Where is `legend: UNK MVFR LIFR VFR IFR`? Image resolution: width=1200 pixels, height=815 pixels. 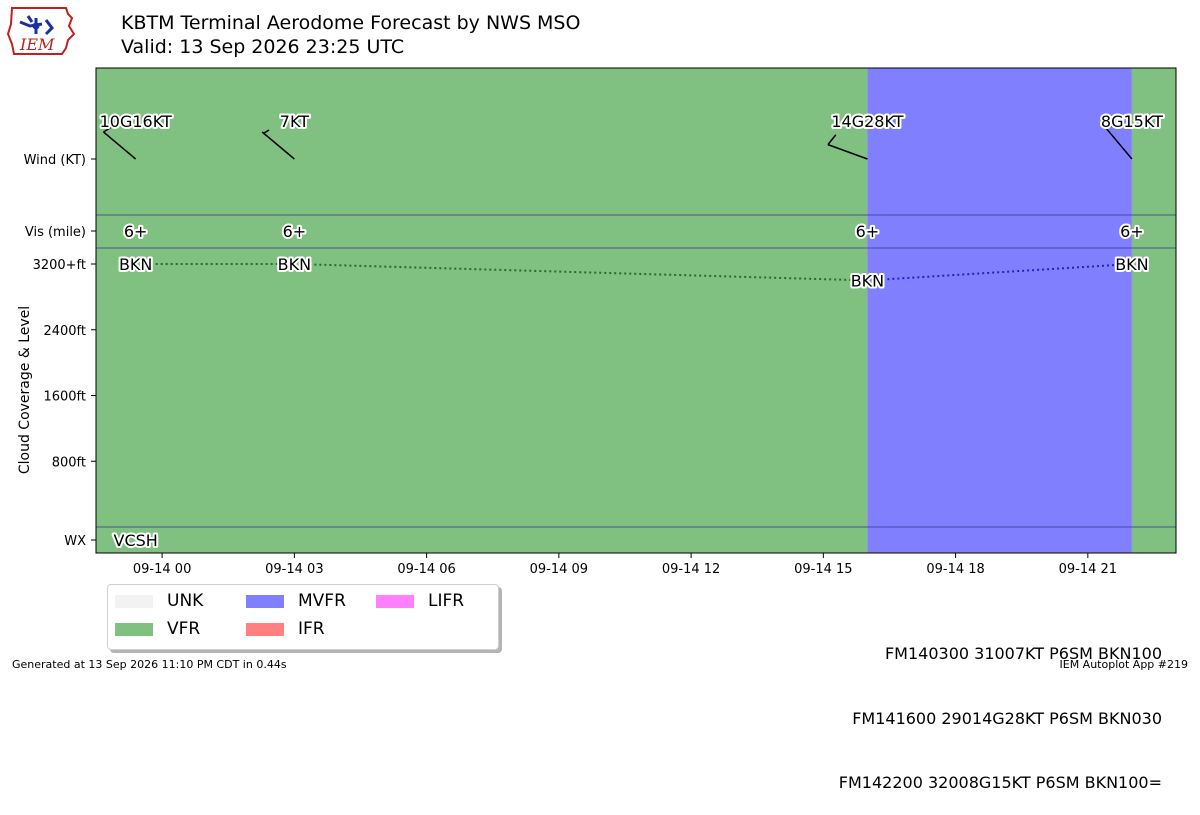 legend: UNK MVFR LIFR VFR IFR is located at coordinates (303, 617).